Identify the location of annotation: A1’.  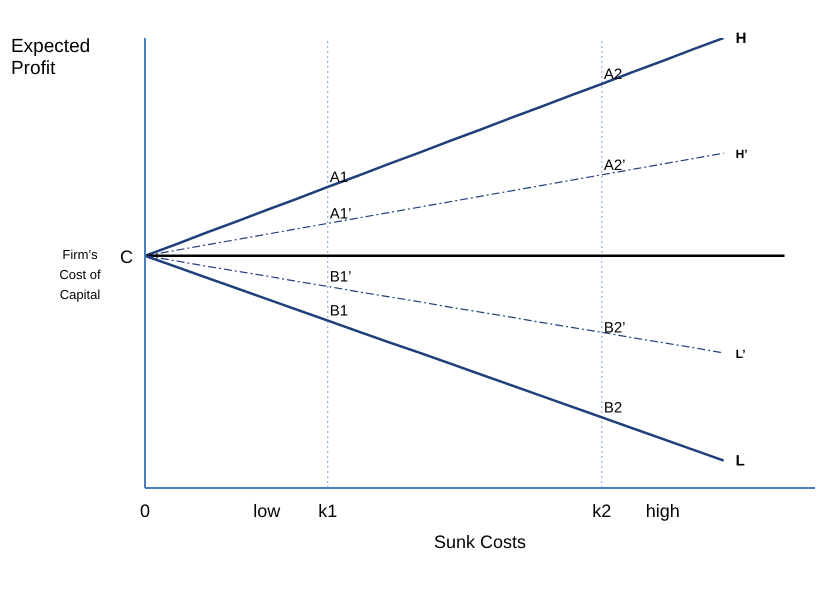
(341, 213).